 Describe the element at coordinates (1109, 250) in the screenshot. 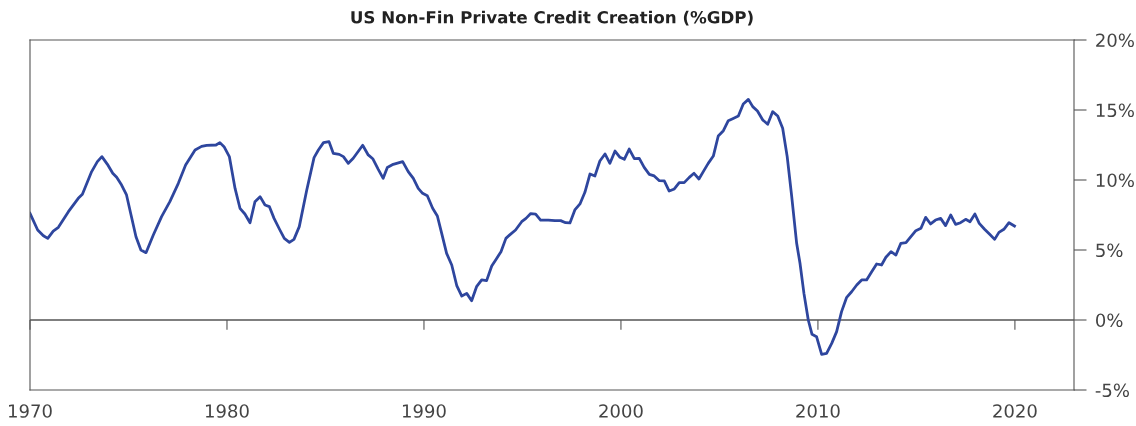

I see `y-tick-label: 5%` at that location.